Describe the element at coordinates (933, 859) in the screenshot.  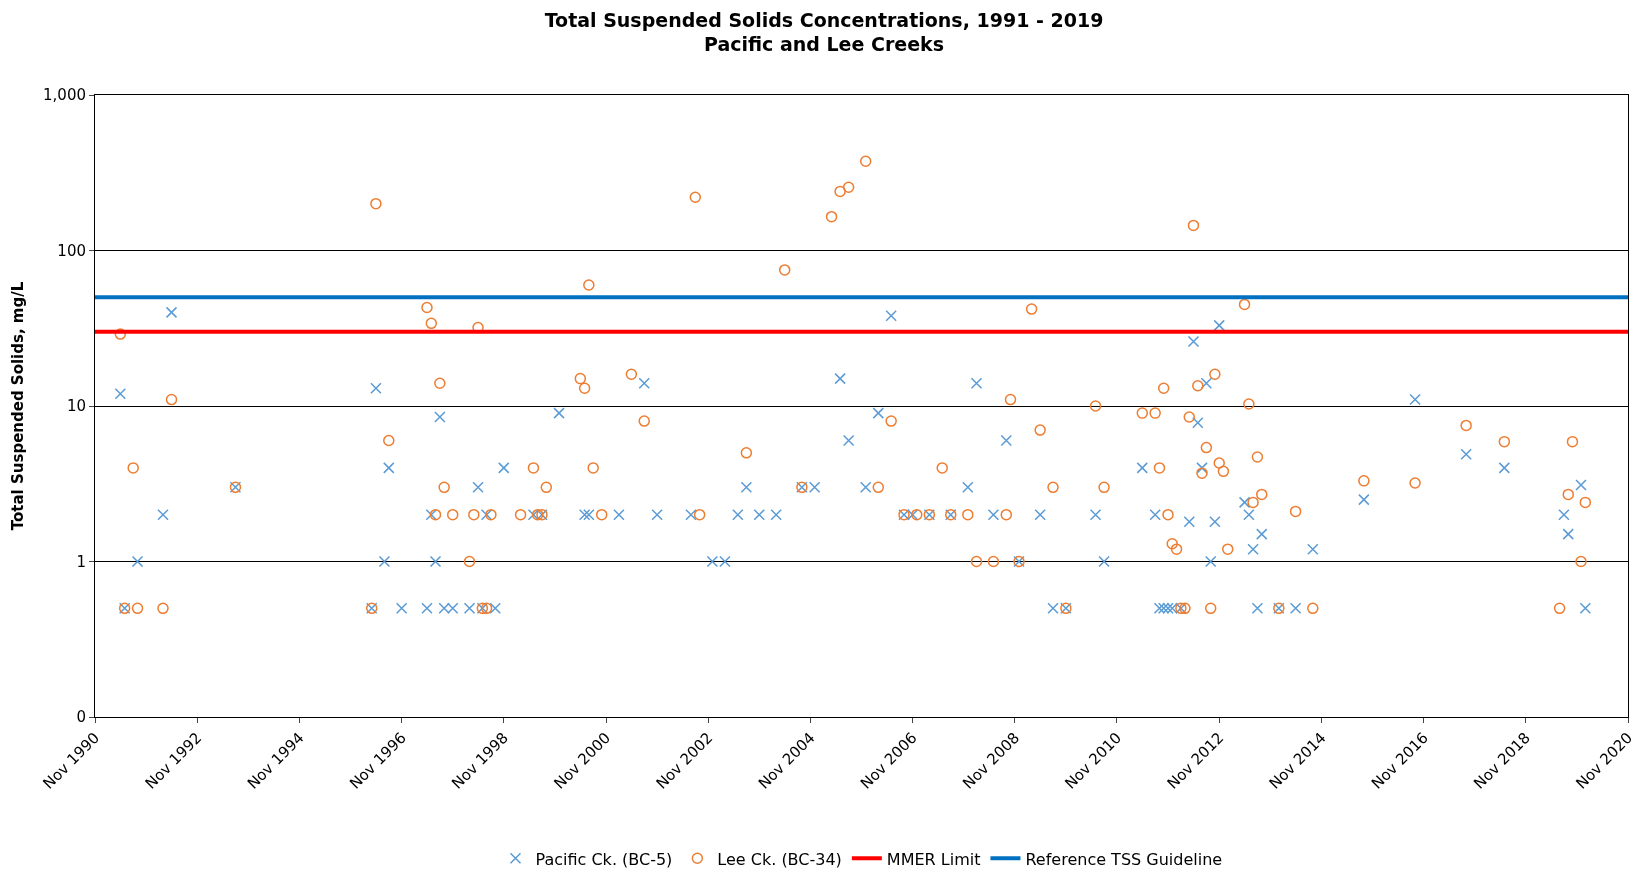
I see `legend-label: MMER Limit` at that location.